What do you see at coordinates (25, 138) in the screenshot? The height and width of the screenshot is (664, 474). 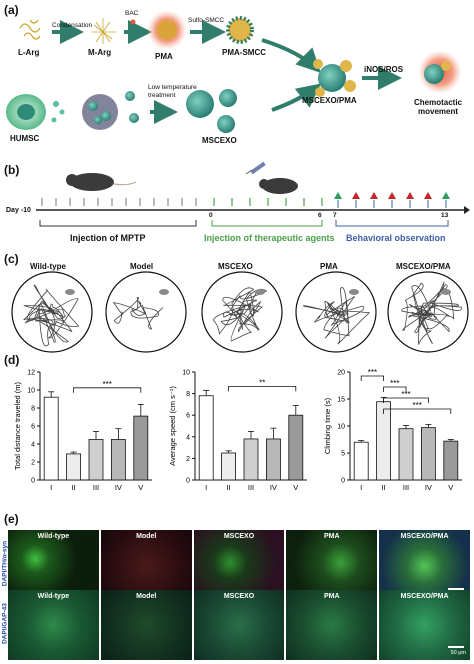 I see `humsc-label: HUMSC` at bounding box center [25, 138].